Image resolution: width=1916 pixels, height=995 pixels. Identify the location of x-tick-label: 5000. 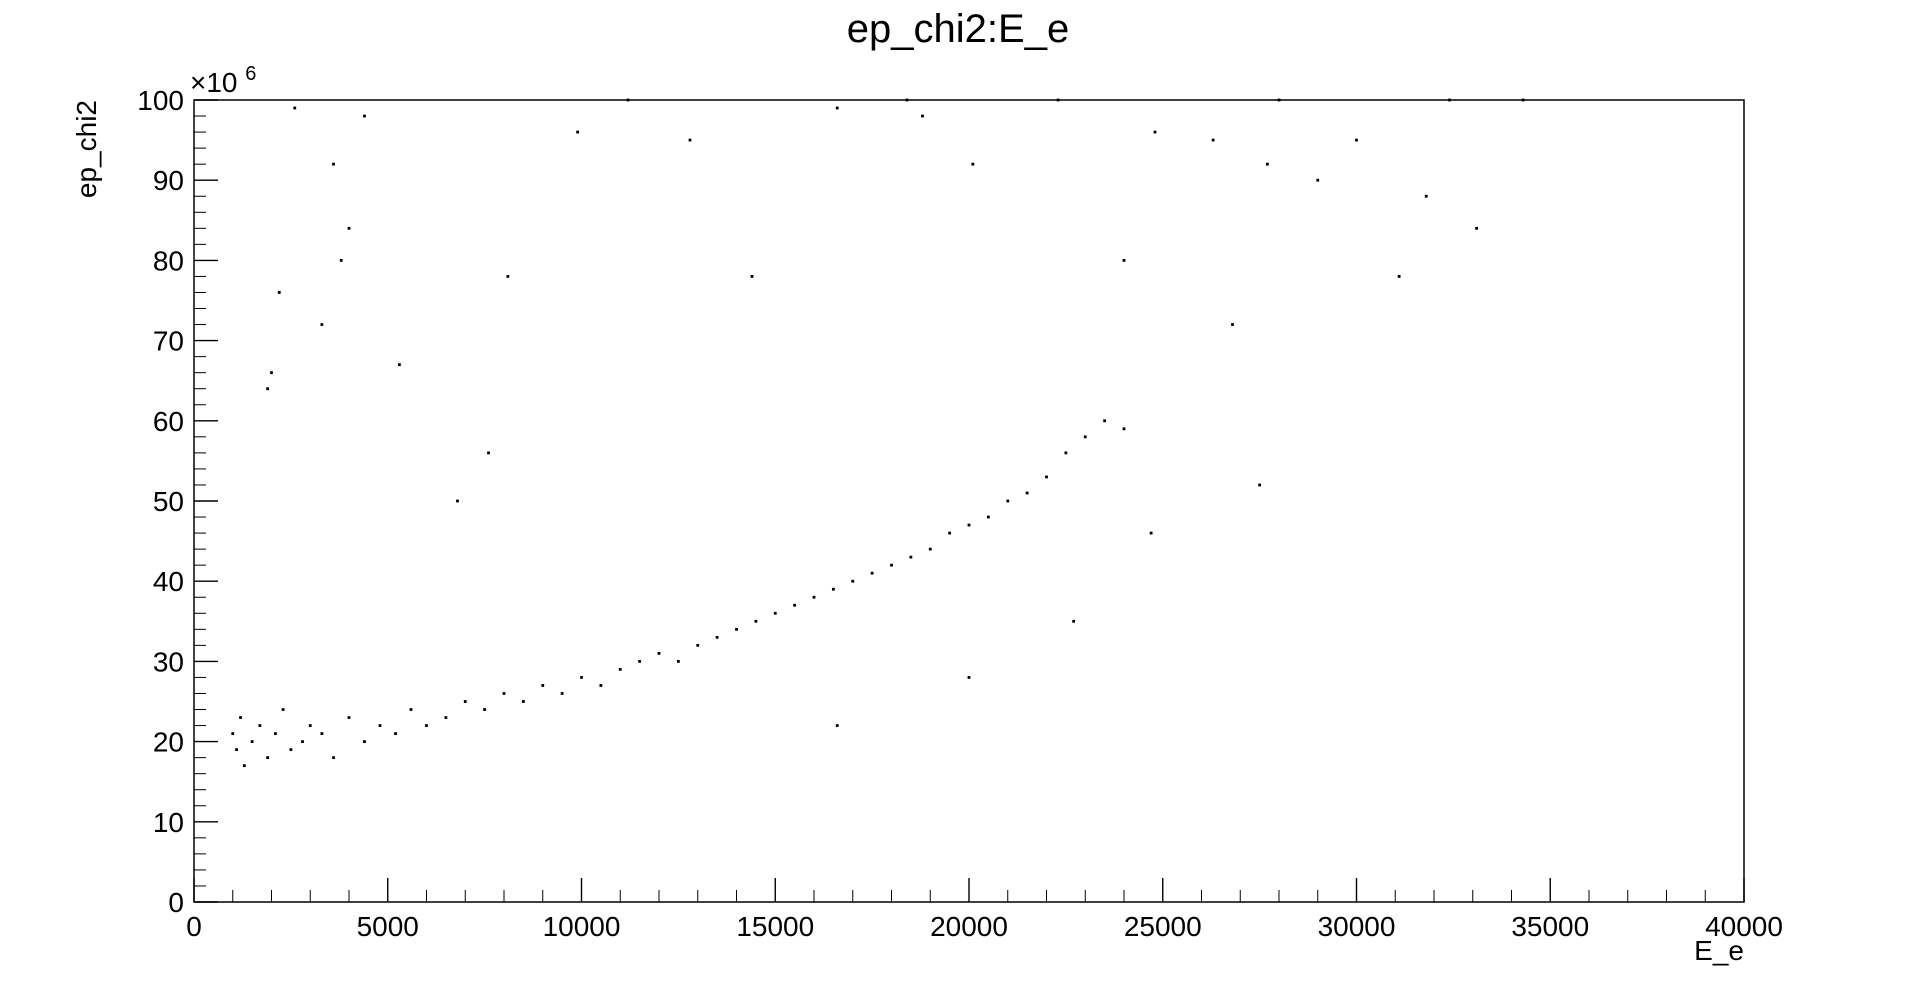
(388, 926).